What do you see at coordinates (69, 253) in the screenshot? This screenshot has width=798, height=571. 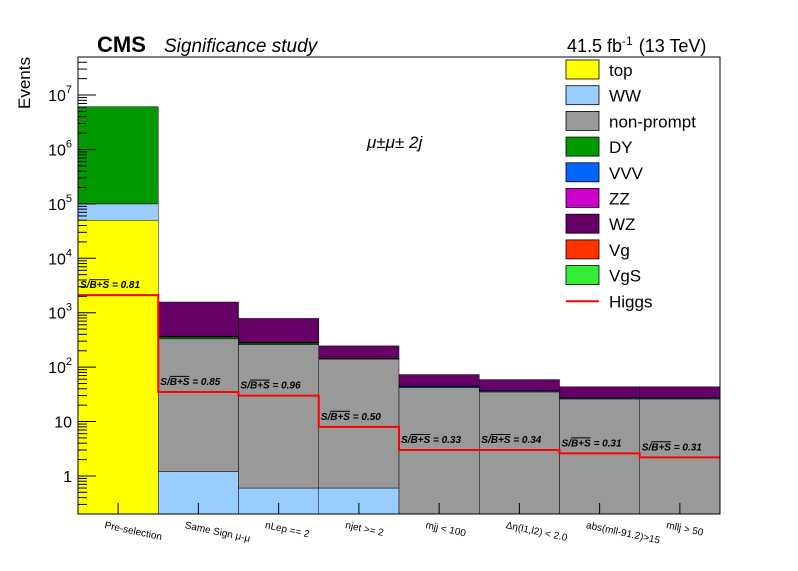 I see `y-tick-exponent: 4` at bounding box center [69, 253].